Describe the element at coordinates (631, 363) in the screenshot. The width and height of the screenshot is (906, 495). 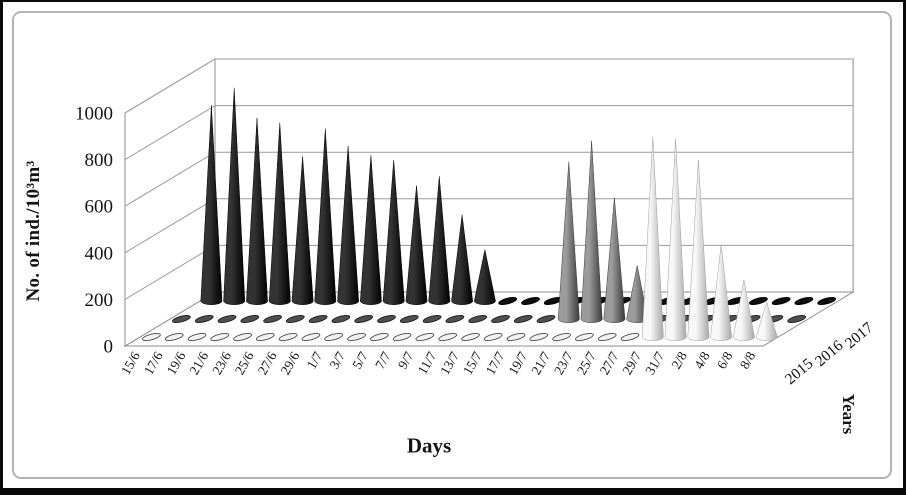
I see `x-tick-label: 29/7` at that location.